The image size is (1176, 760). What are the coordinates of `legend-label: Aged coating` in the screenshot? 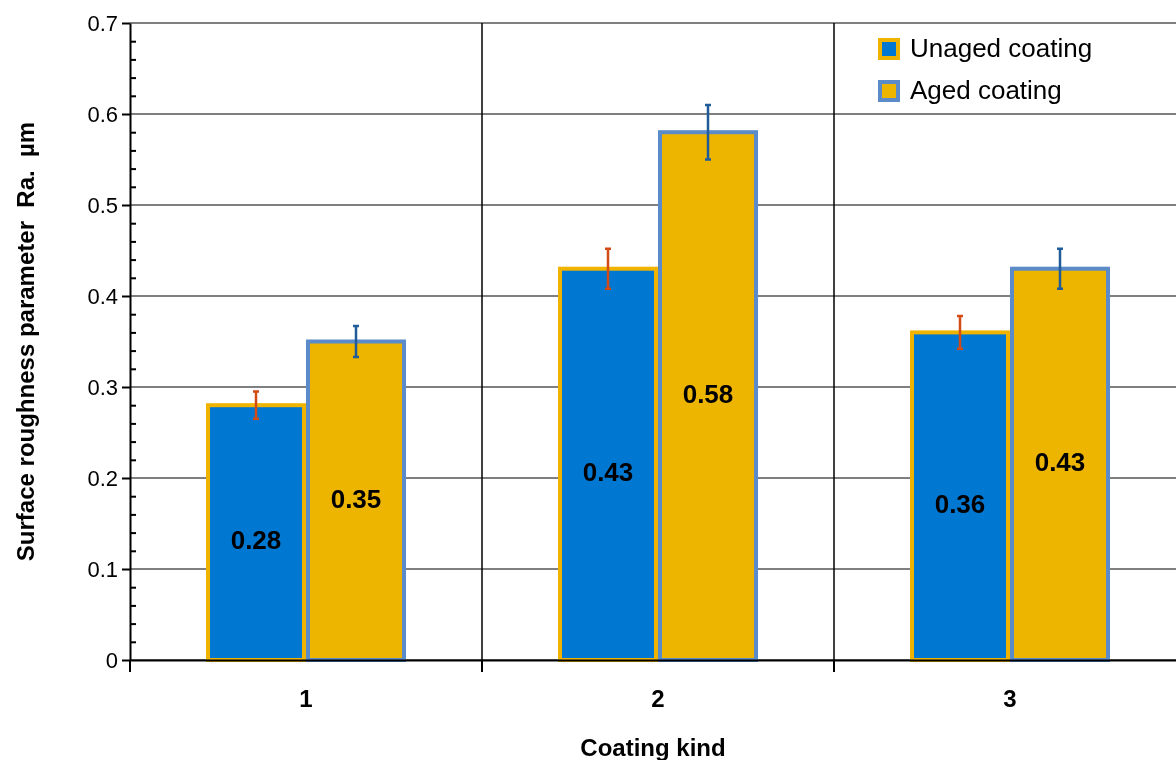 It's located at (986, 89).